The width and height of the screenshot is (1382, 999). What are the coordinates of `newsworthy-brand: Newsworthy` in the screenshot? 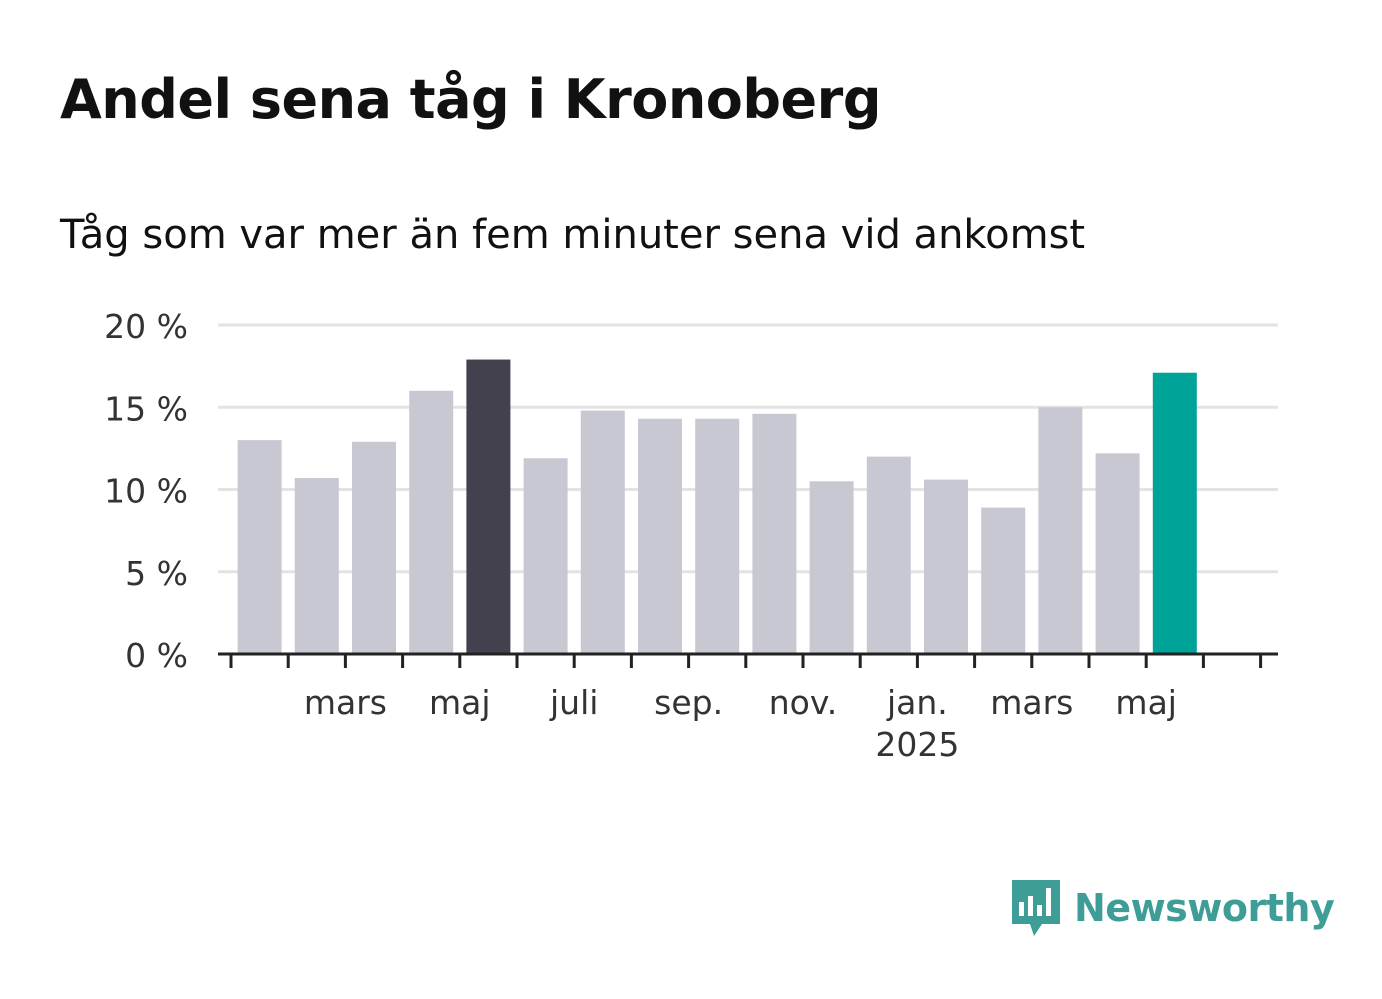 It's located at (1172, 908).